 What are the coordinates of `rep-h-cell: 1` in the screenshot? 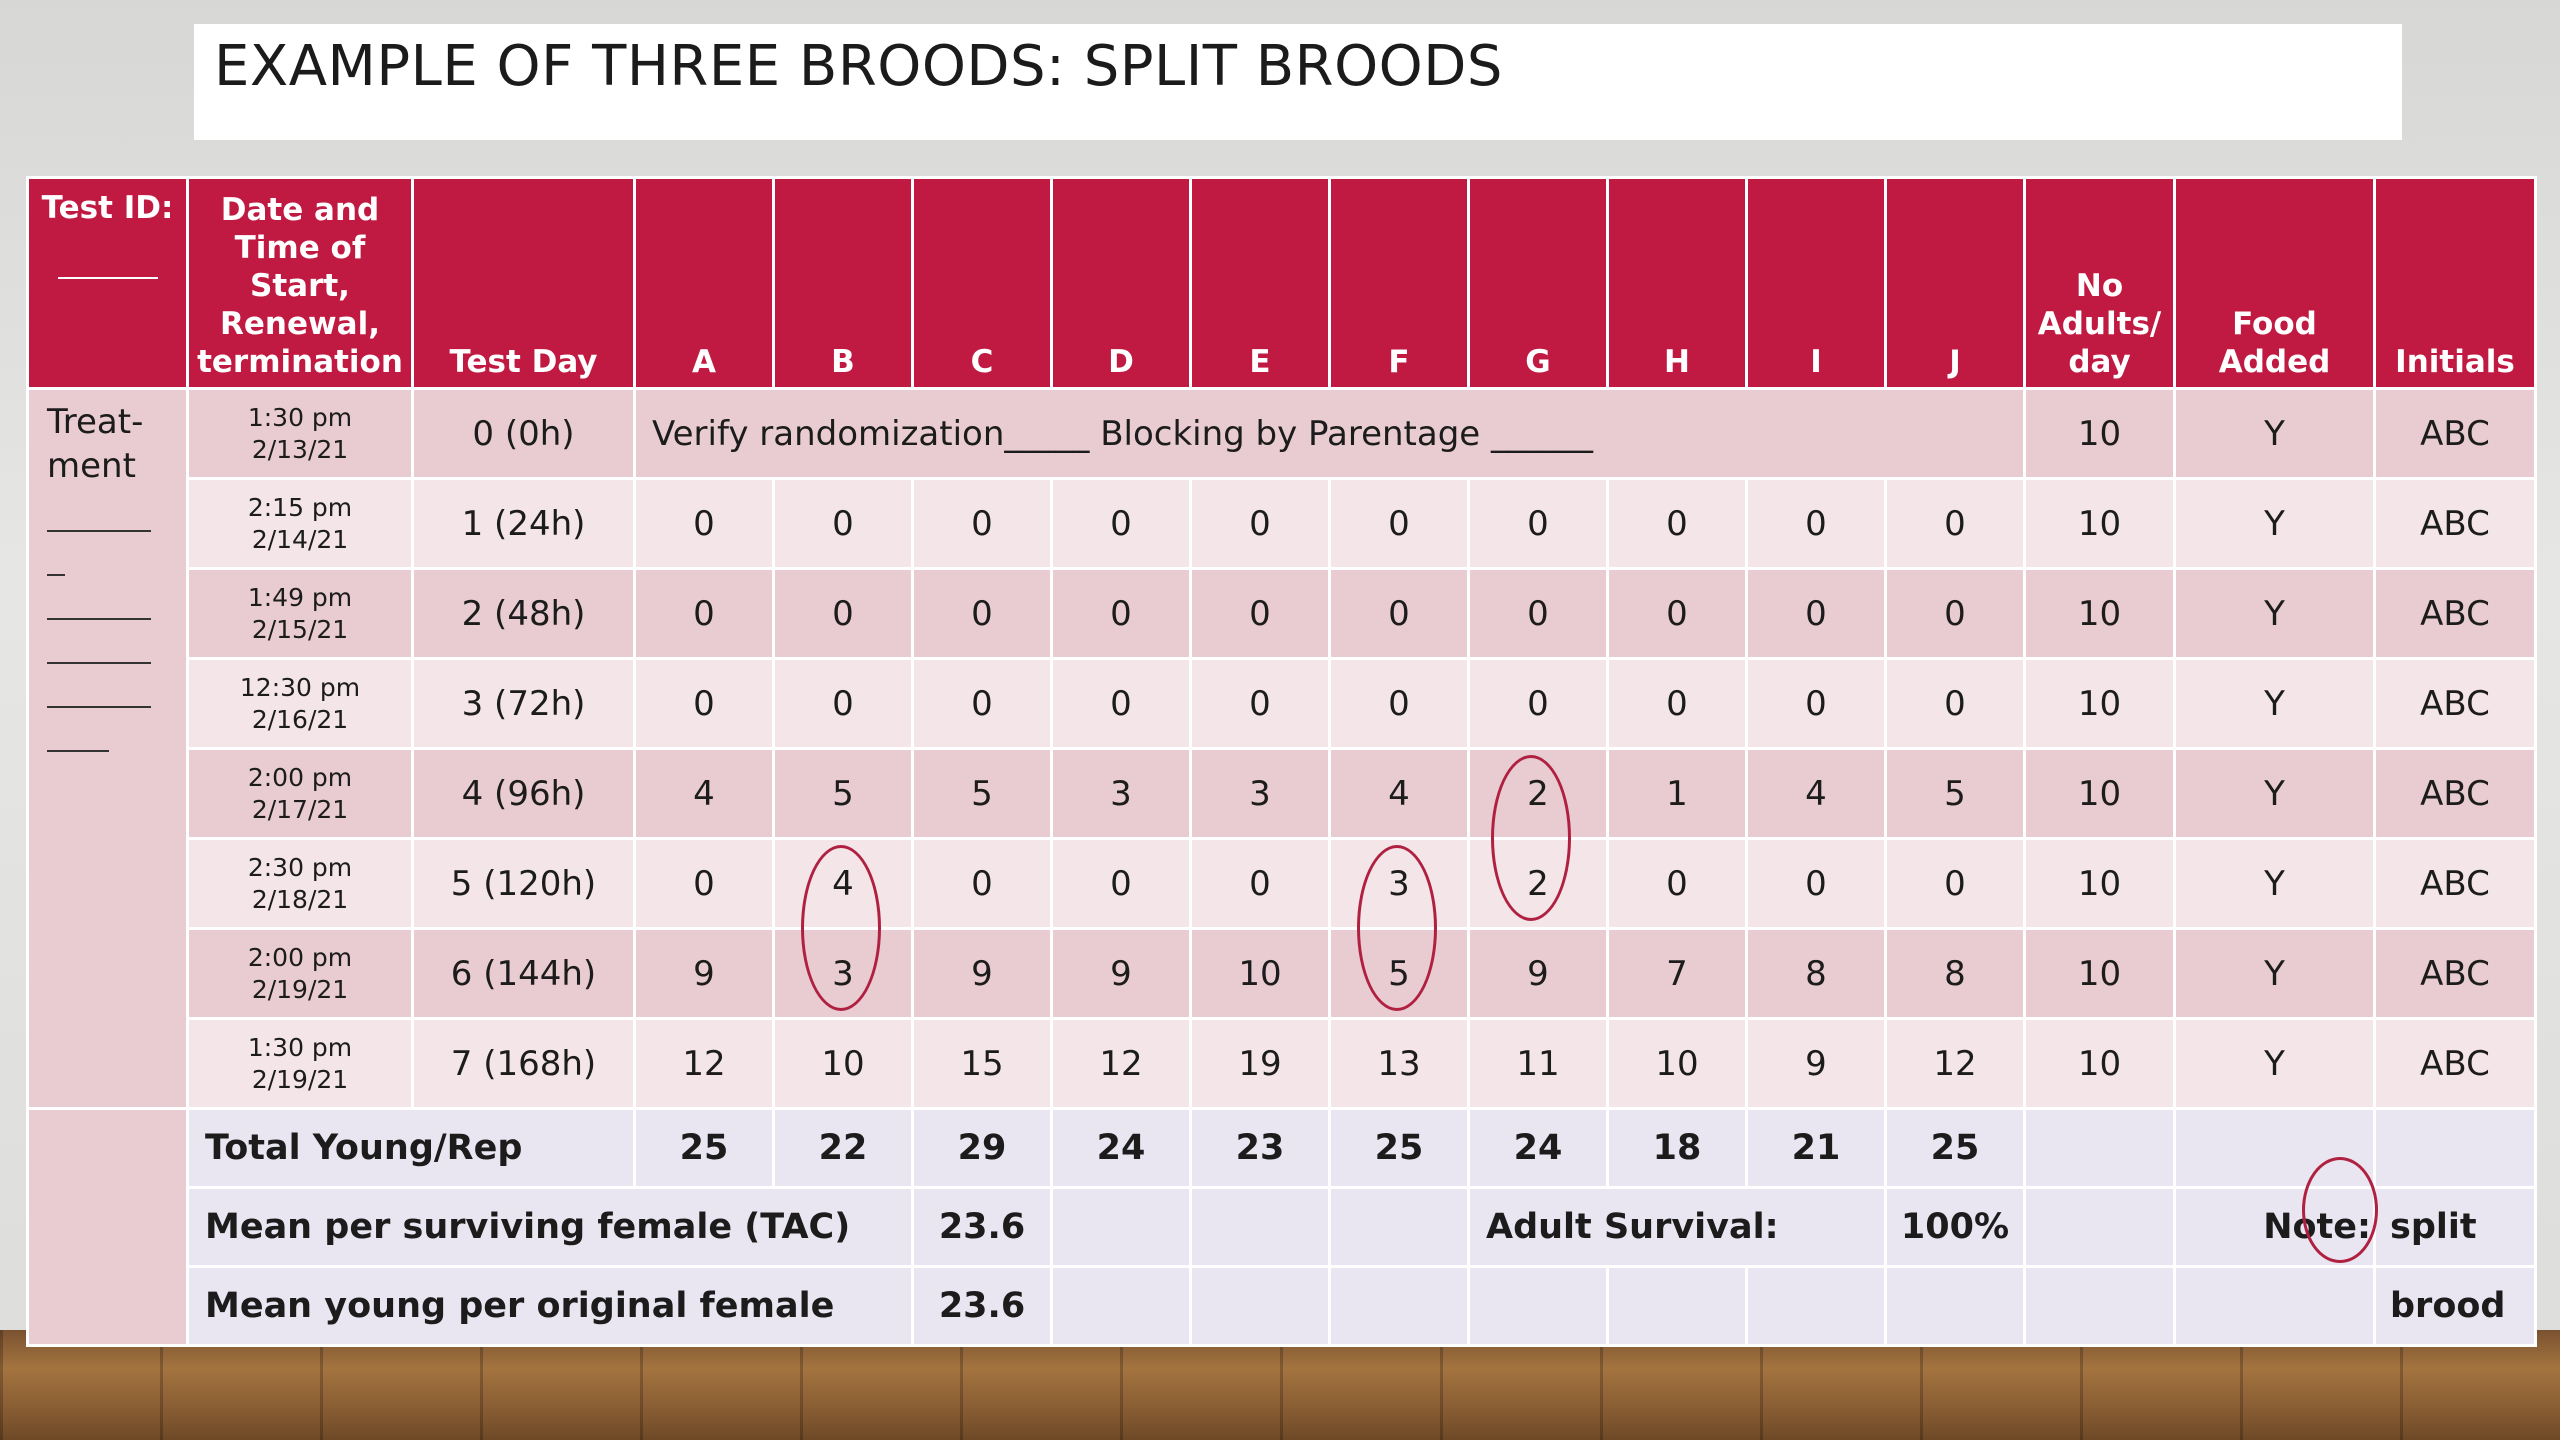 It's located at (1677, 793).